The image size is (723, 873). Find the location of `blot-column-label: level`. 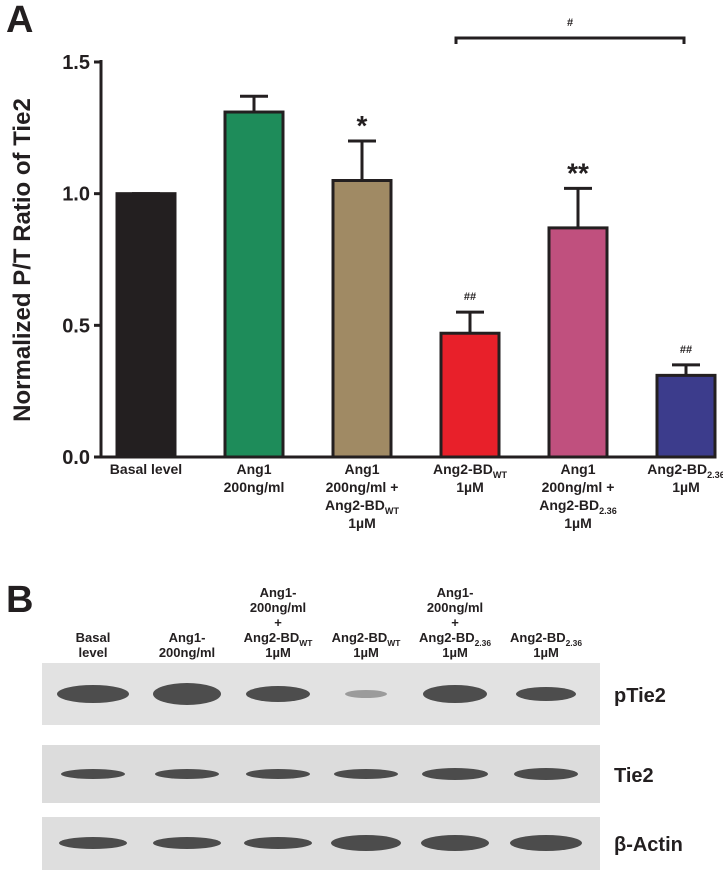

blot-column-label: level is located at coordinates (93, 652).